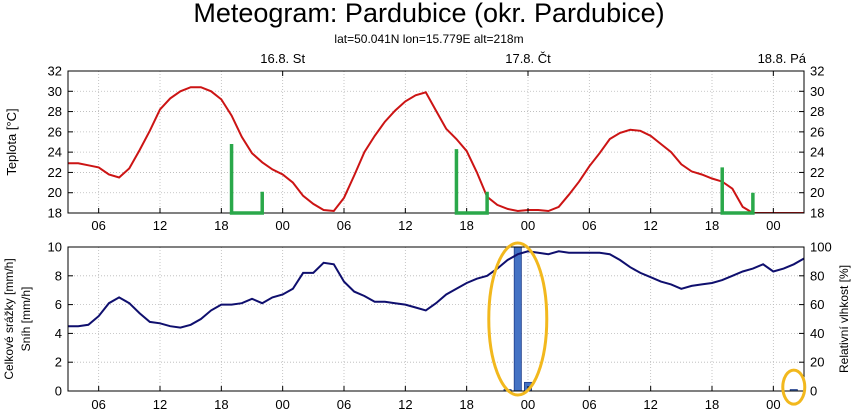 The height and width of the screenshot is (414, 858). What do you see at coordinates (58, 333) in the screenshot?
I see `precip-ytick-label: 4` at bounding box center [58, 333].